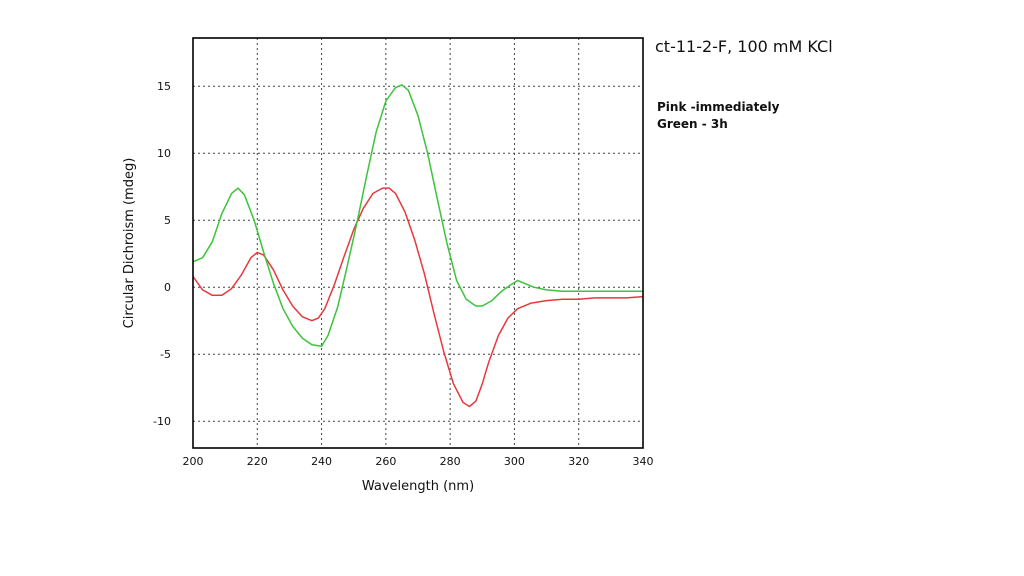  I want to click on x-tick-label: 200, so click(193, 461).